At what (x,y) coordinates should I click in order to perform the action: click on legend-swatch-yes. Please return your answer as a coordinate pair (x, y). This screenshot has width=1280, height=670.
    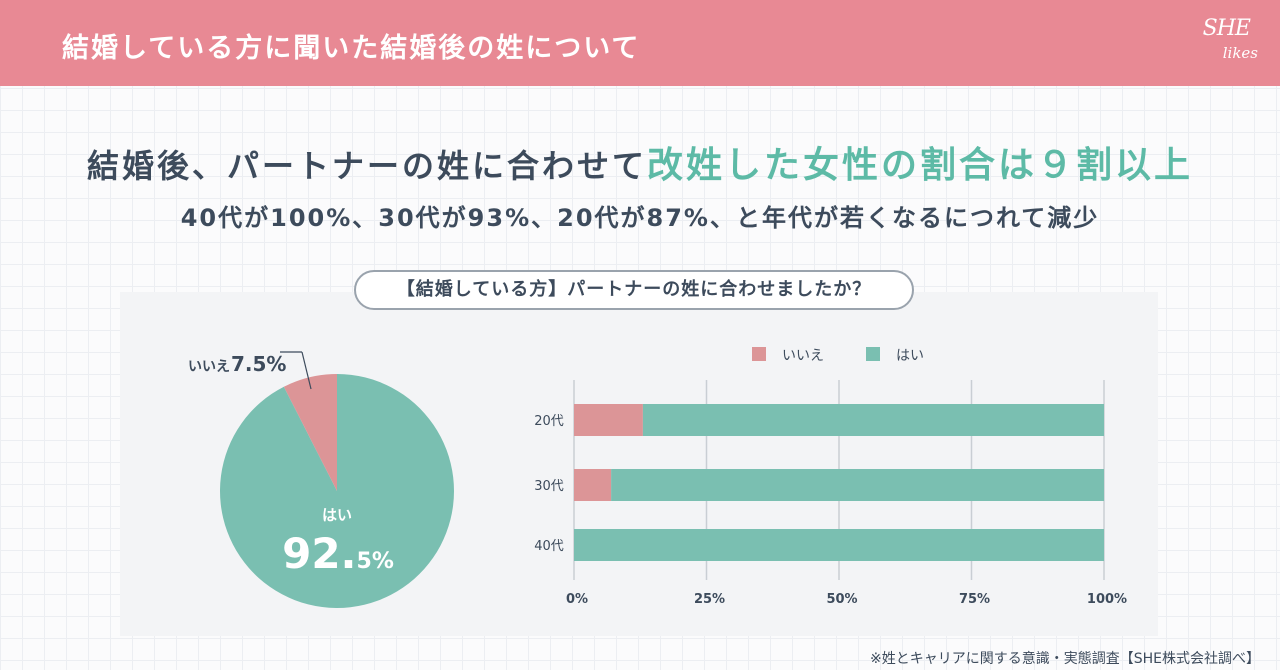
    Looking at the image, I should click on (873, 354).